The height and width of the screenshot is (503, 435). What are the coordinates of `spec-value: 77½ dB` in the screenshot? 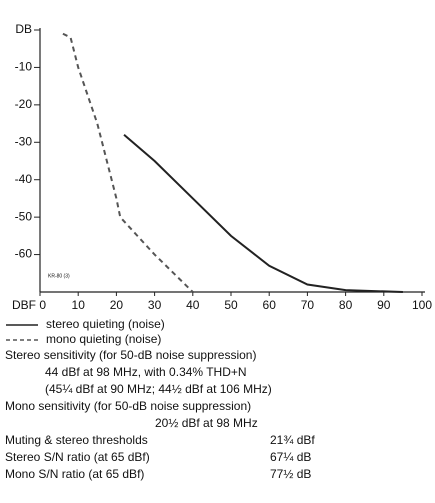 It's located at (290, 474).